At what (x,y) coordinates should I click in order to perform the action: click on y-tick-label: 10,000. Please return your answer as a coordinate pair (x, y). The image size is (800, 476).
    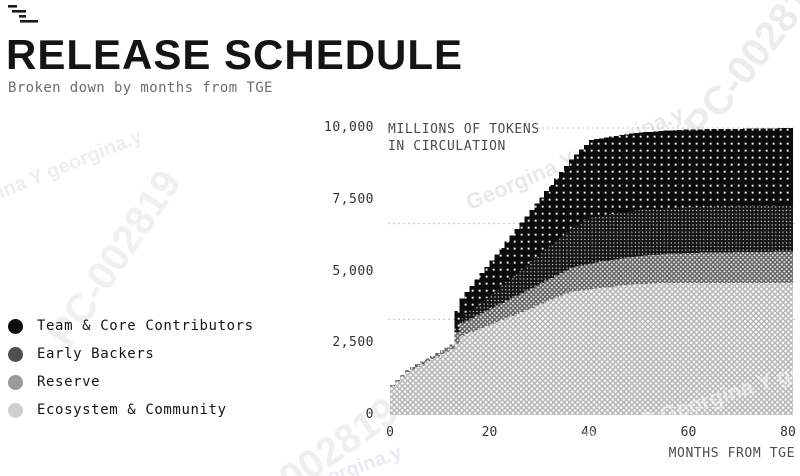
    Looking at the image, I should click on (349, 127).